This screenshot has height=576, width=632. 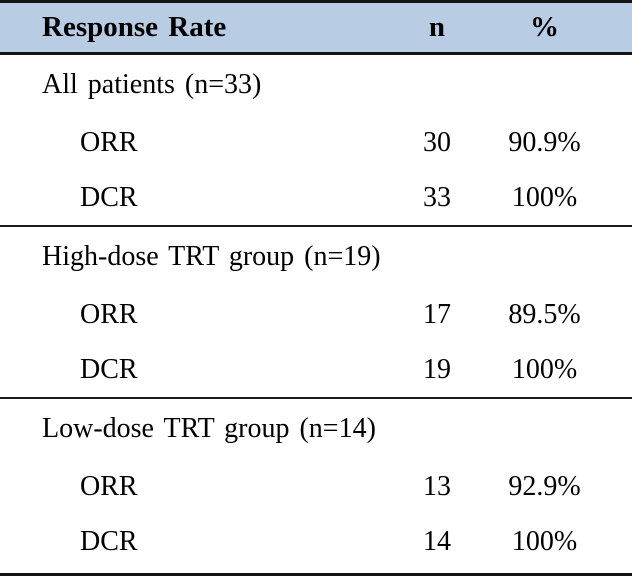 I want to click on group-header-row: High-dose TRT group (n=19), so click(x=316, y=257).